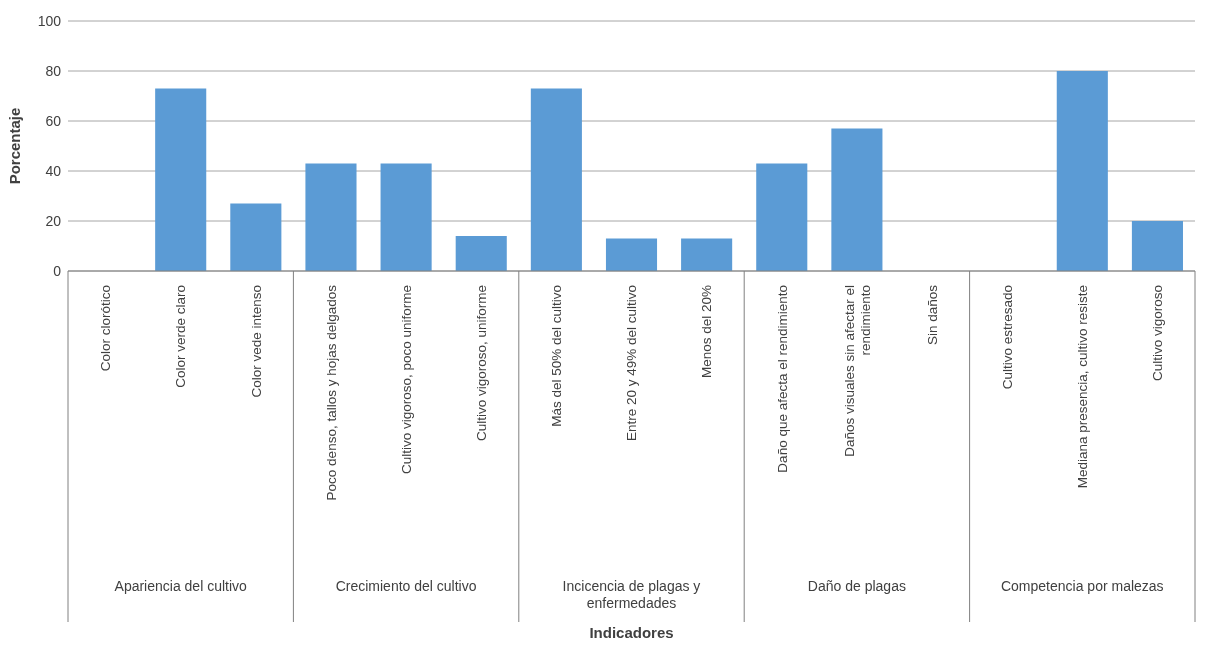 The height and width of the screenshot is (646, 1209). What do you see at coordinates (181, 336) in the screenshot?
I see `x-tick-label: Color verde claro` at bounding box center [181, 336].